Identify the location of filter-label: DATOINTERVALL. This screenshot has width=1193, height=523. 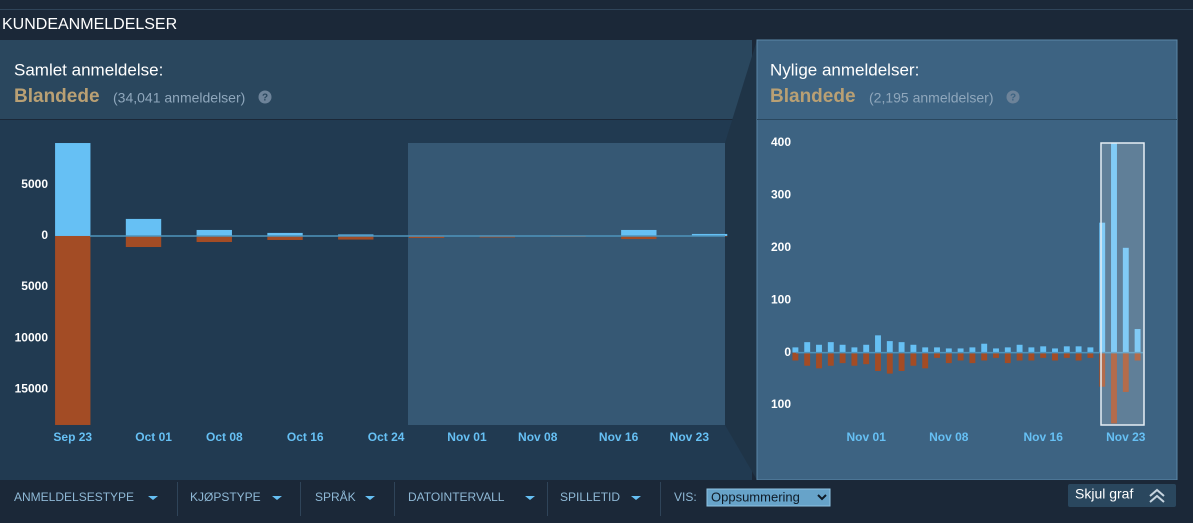
(456, 497).